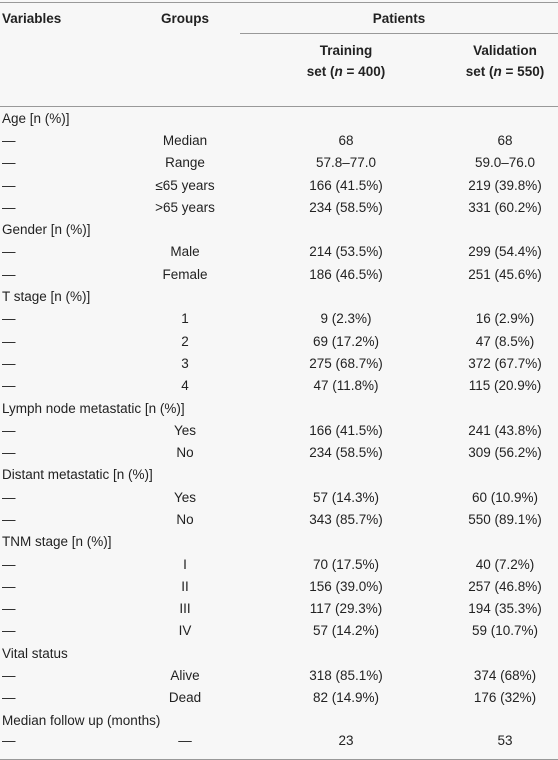  What do you see at coordinates (279, 475) in the screenshot?
I see `section-row: Distant metastatic [n (%)]` at bounding box center [279, 475].